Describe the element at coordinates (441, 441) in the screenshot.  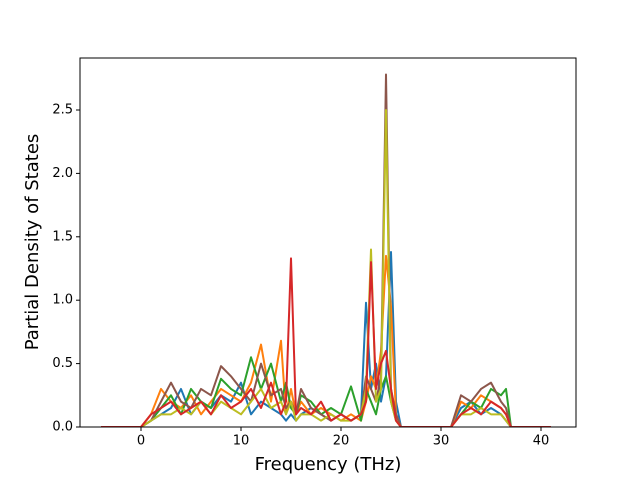
I see `x-tick-label: 30` at that location.